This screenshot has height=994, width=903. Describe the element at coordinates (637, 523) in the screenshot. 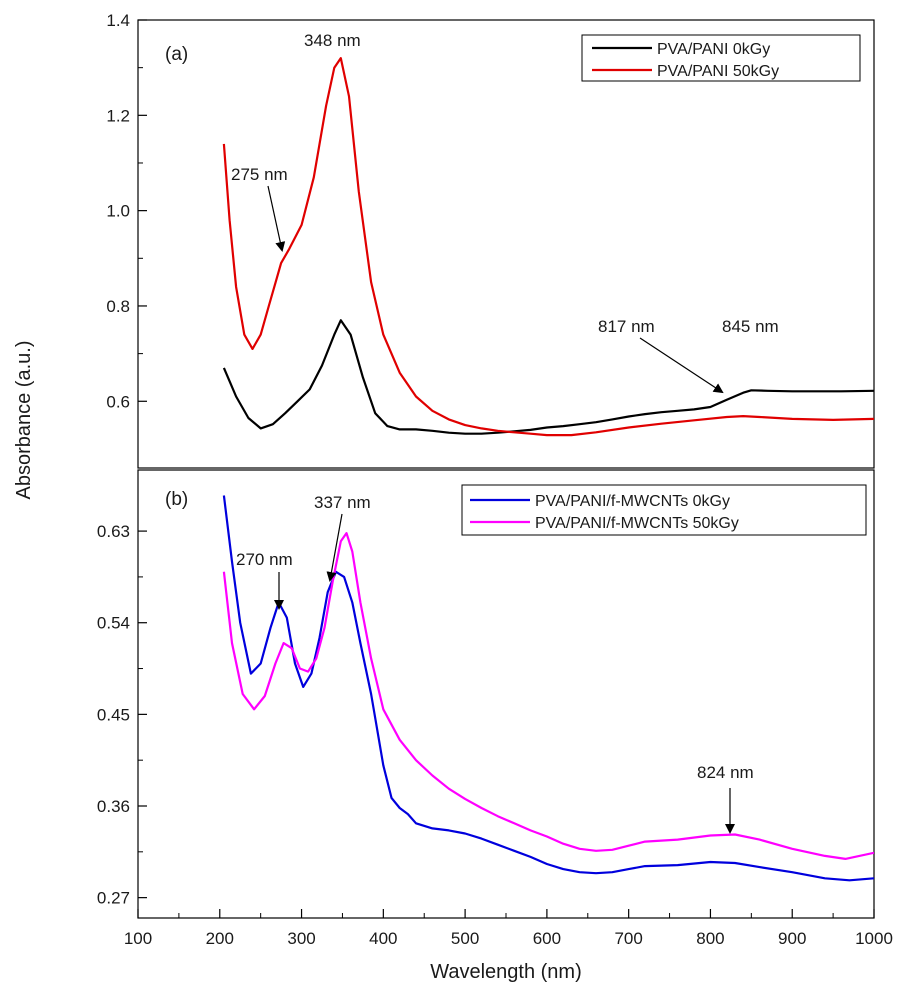

I see `legend-label-pva-pani-fmwcnts-50kgy: PVA/PANI/f-MWCNTs 50kGy` at that location.